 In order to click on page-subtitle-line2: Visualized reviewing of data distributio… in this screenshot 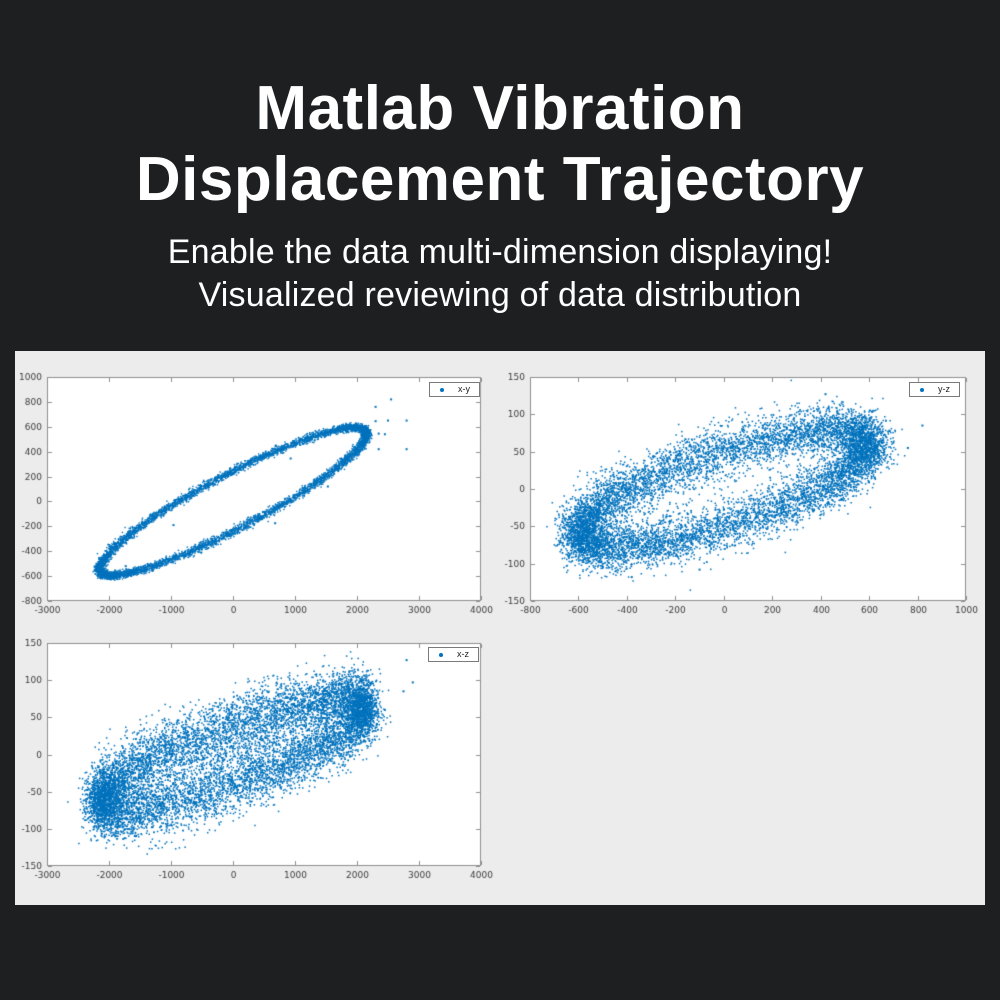, I will do `click(500, 295)`.